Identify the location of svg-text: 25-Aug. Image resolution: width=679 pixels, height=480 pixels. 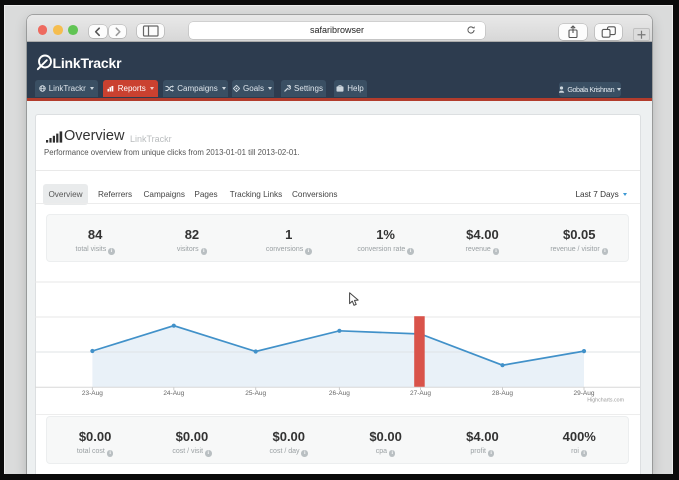
(255, 393).